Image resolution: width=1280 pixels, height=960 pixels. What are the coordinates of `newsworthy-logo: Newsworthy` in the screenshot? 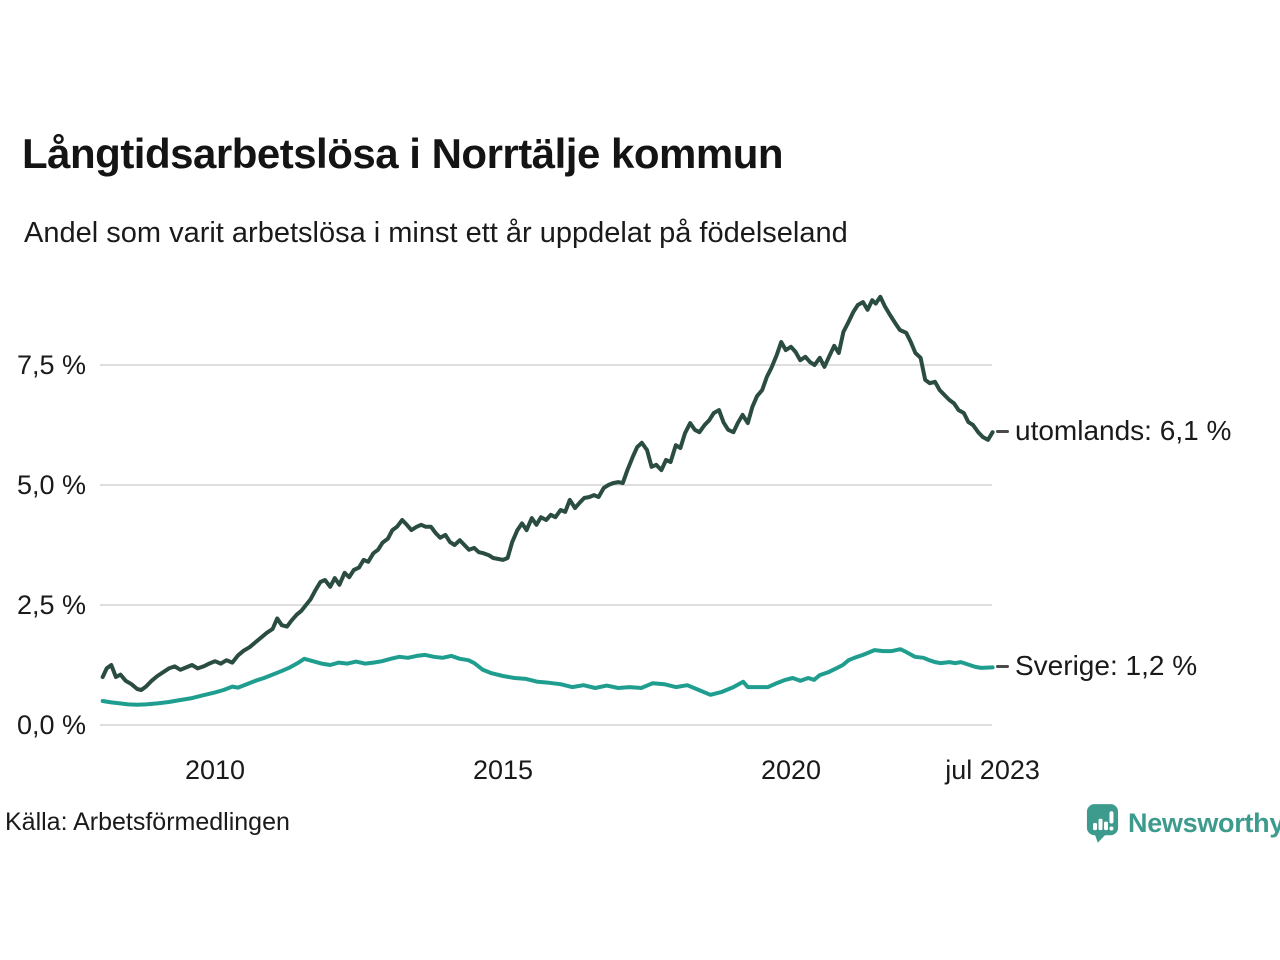 It's located at (1183, 823).